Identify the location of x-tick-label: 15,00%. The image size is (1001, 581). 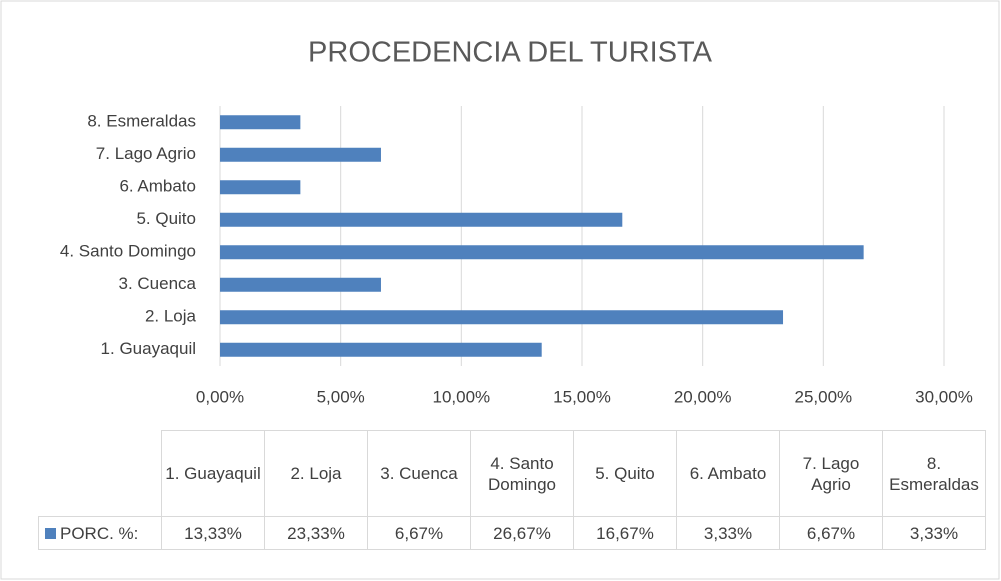
(582, 396).